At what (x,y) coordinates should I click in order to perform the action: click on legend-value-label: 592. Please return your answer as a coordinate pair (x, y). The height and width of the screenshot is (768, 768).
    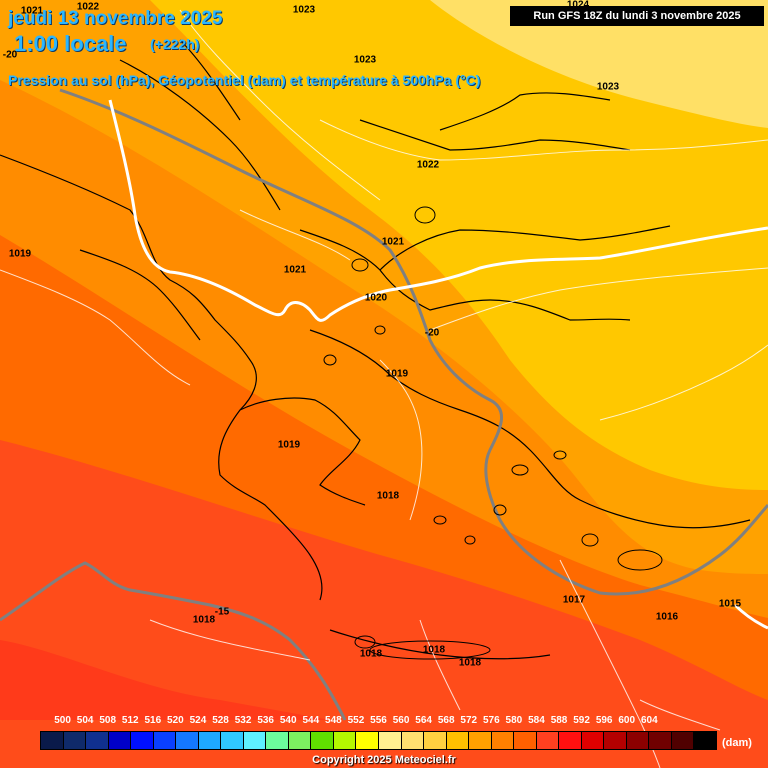
    Looking at the image, I should click on (581, 720).